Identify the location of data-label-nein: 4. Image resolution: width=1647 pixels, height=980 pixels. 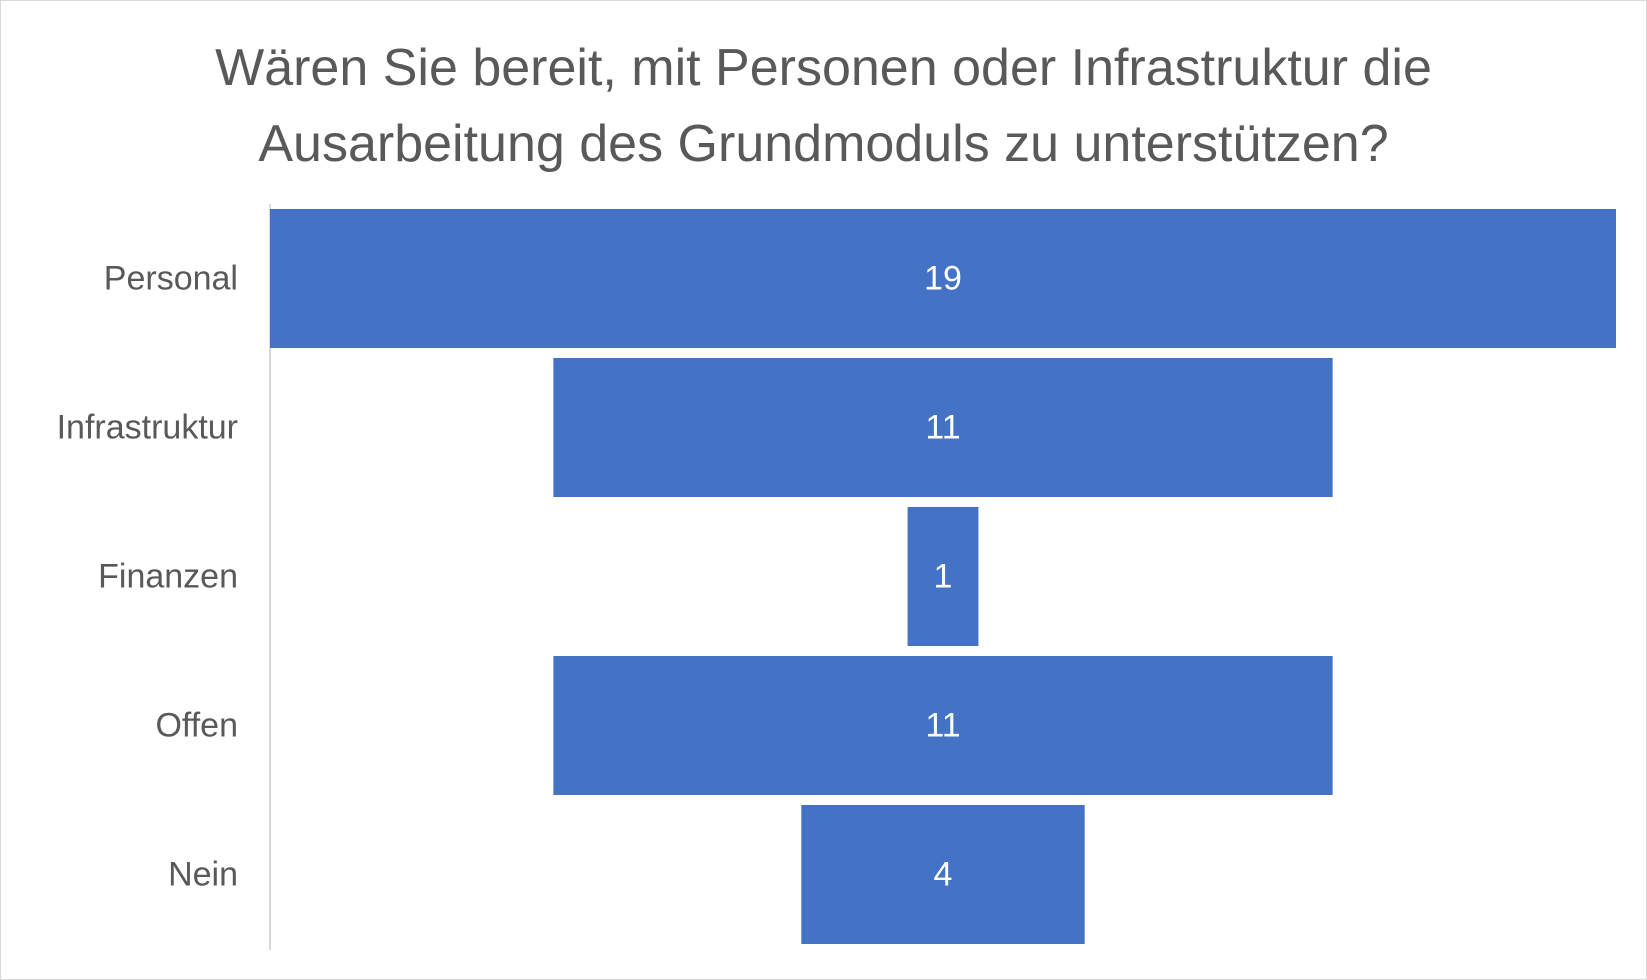
(943, 875).